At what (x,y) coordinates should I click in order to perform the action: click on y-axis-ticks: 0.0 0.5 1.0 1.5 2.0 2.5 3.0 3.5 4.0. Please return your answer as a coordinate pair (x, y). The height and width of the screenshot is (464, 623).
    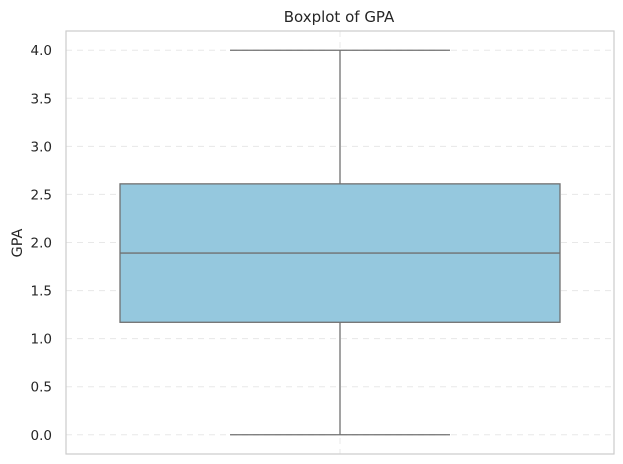
    Looking at the image, I should click on (41, 243).